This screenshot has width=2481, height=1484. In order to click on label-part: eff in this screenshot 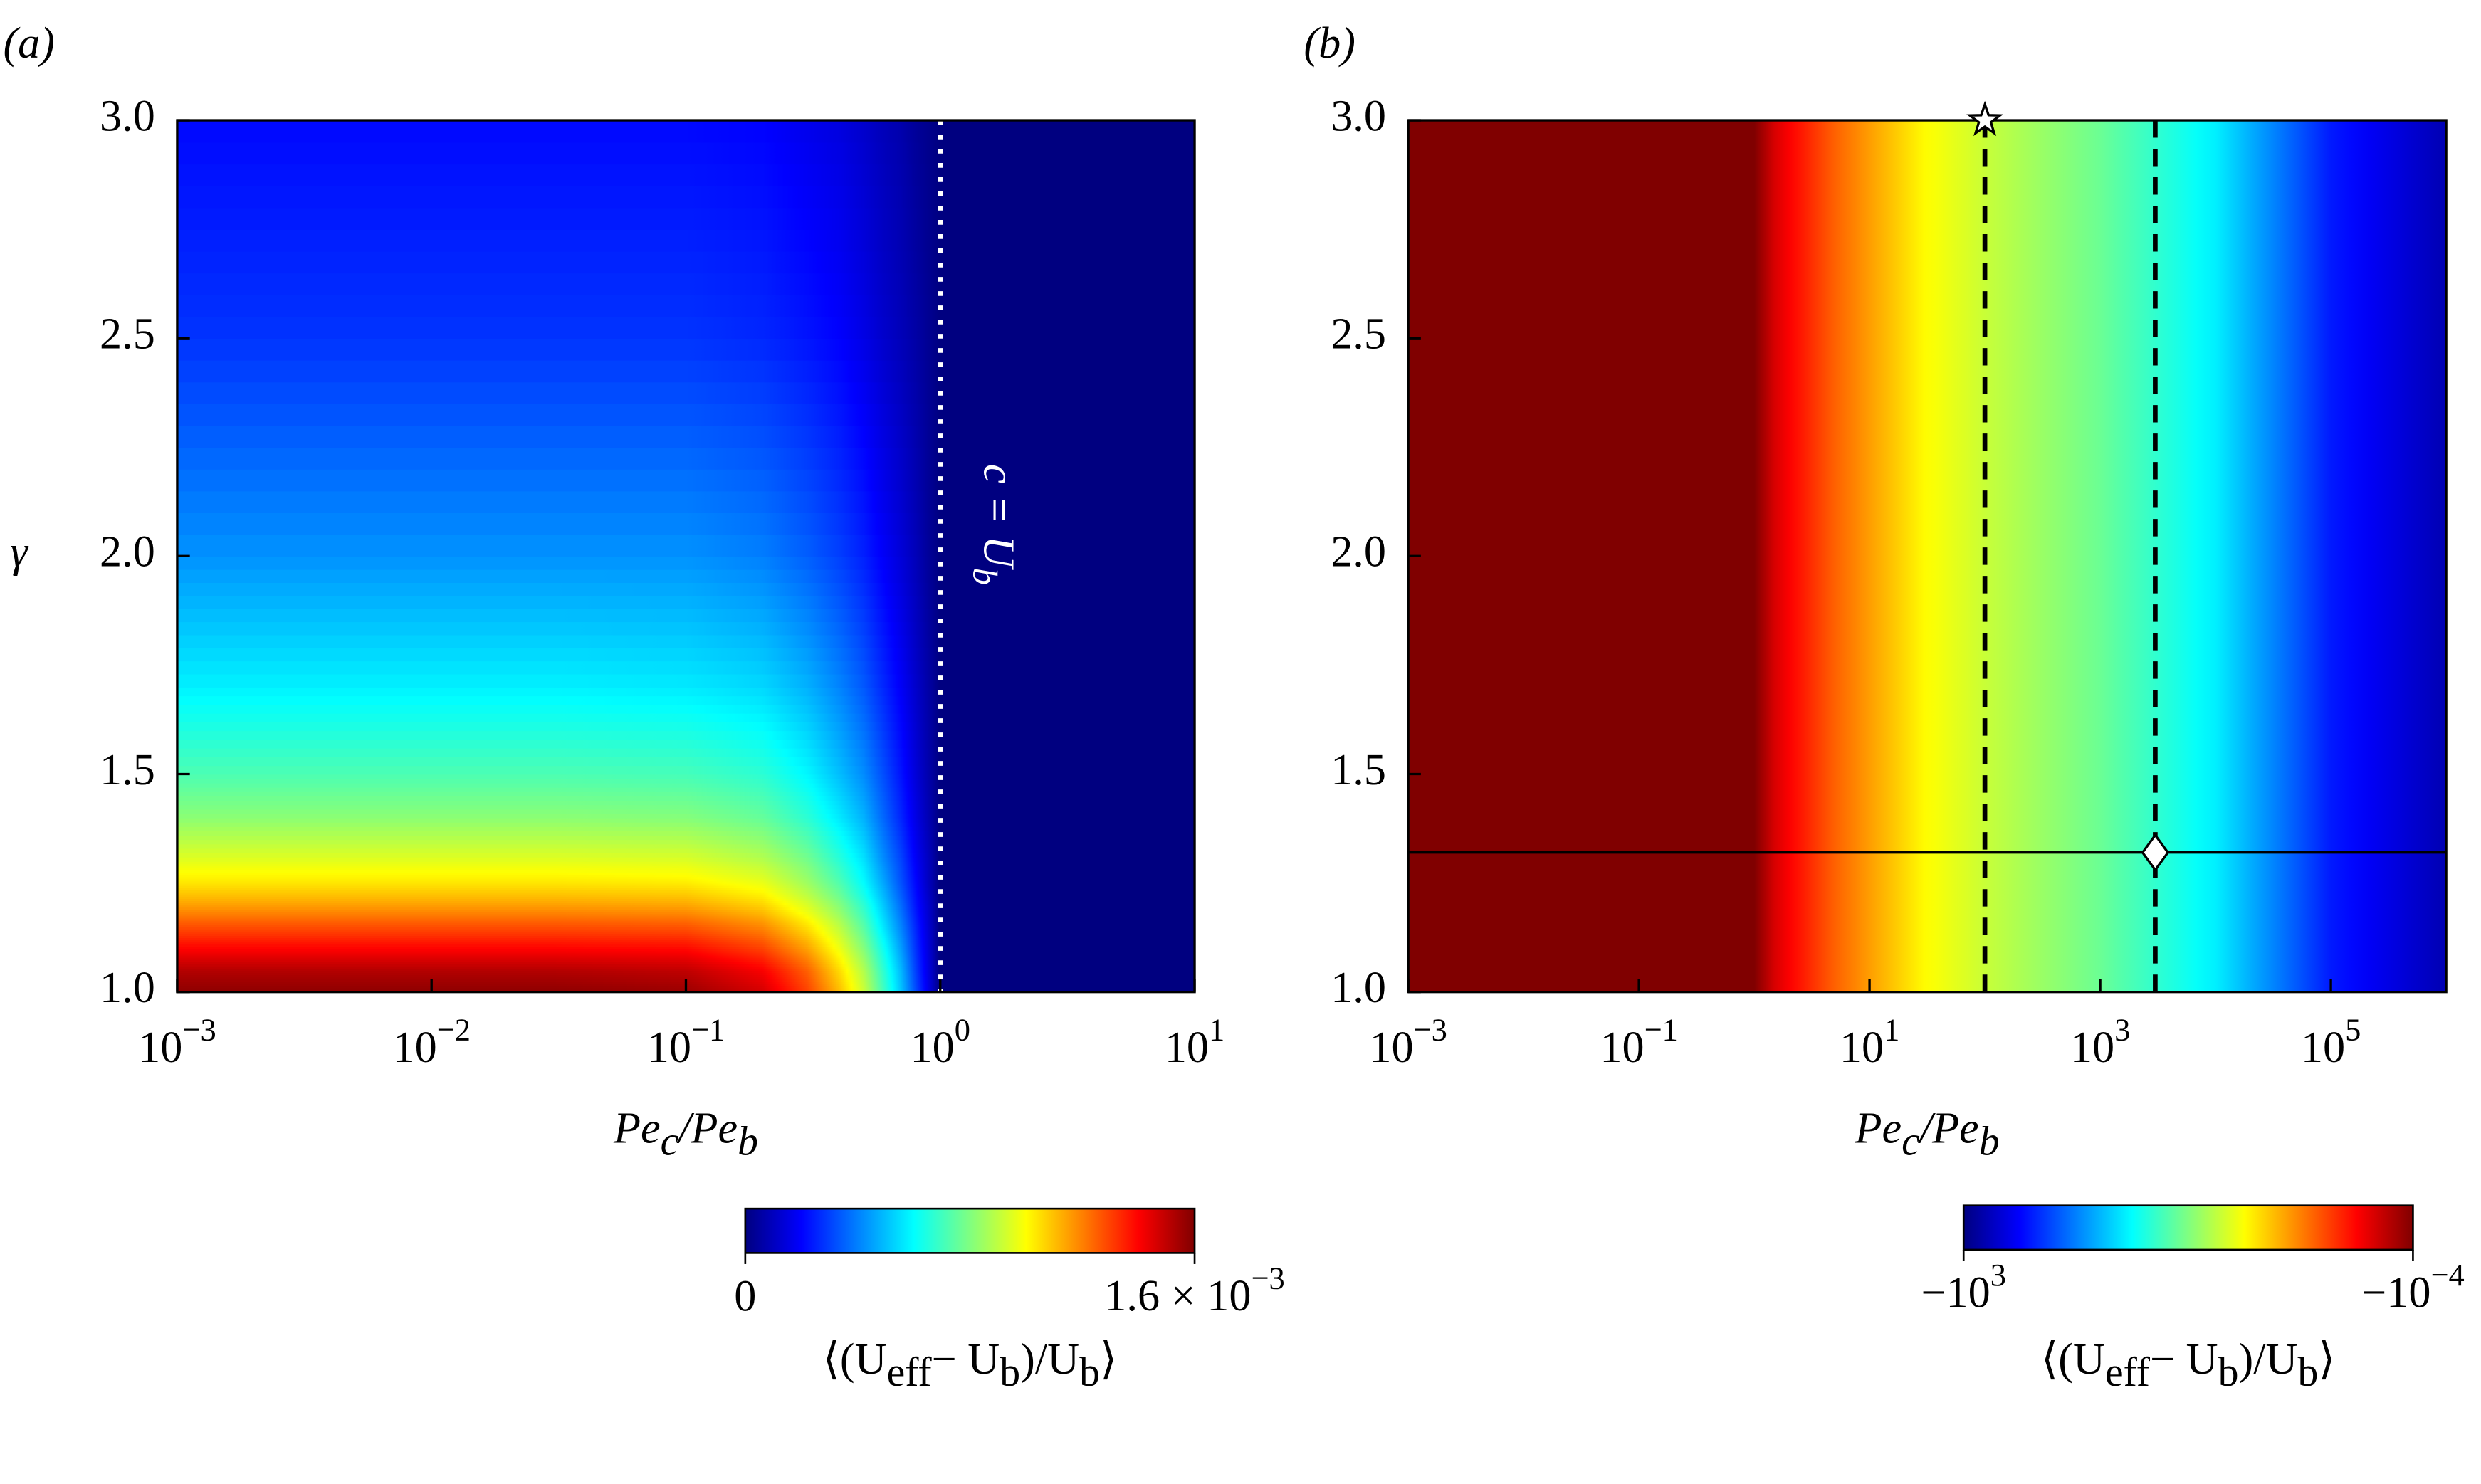, I will do `click(2128, 1372)`.